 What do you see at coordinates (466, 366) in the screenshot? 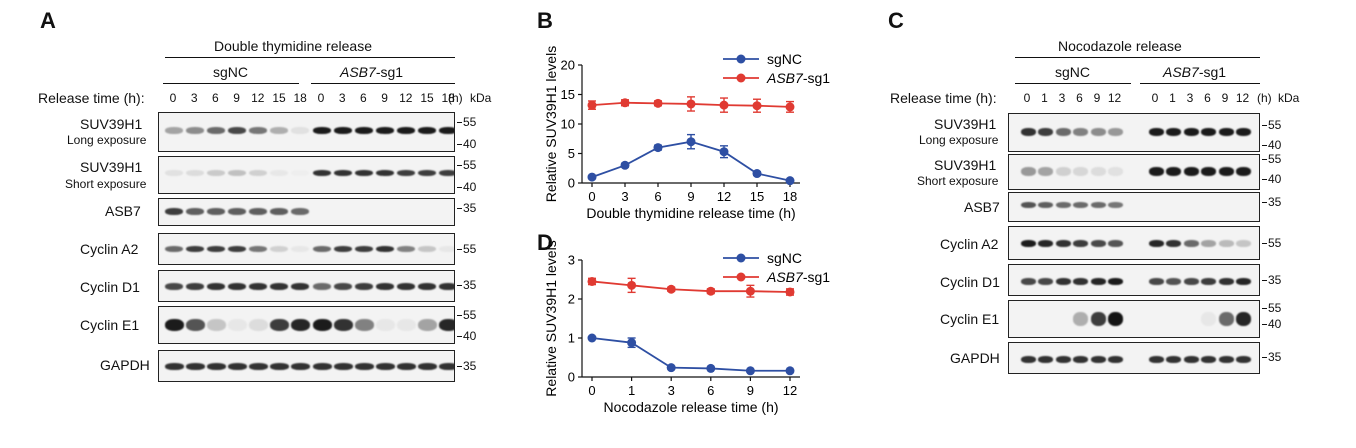
I see `panel-a-mw-gapdh-35: 35` at bounding box center [466, 366].